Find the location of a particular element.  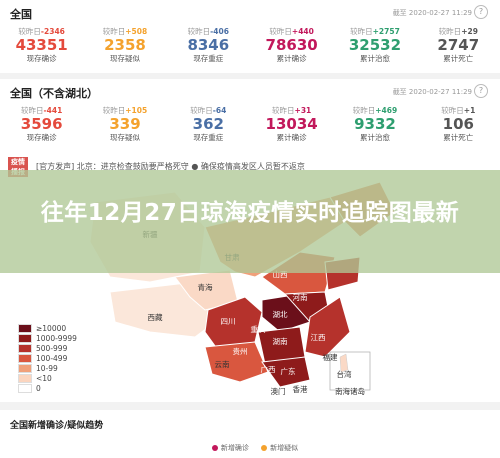

map-label: 四川 is located at coordinates (228, 321).